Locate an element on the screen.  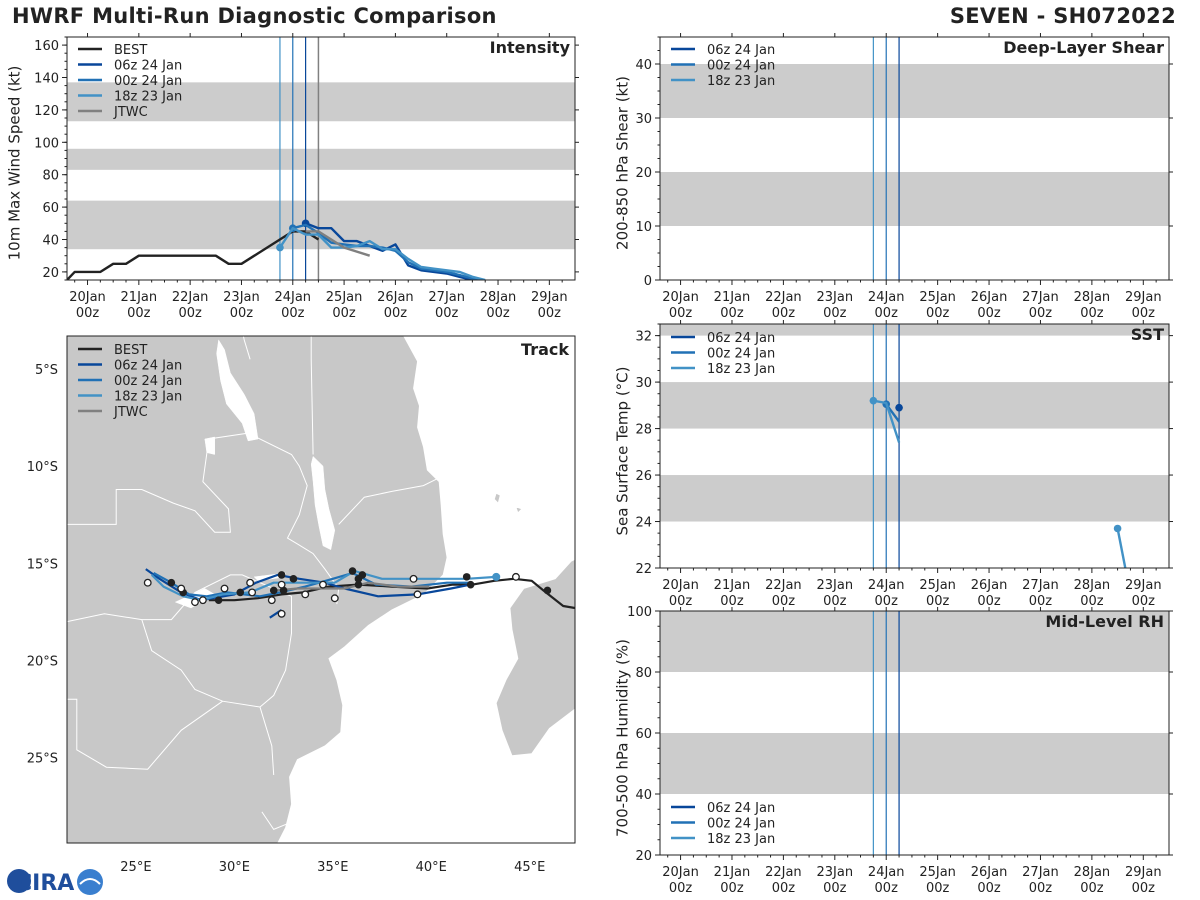
y-tick-label: 80 is located at coordinates (643, 673).